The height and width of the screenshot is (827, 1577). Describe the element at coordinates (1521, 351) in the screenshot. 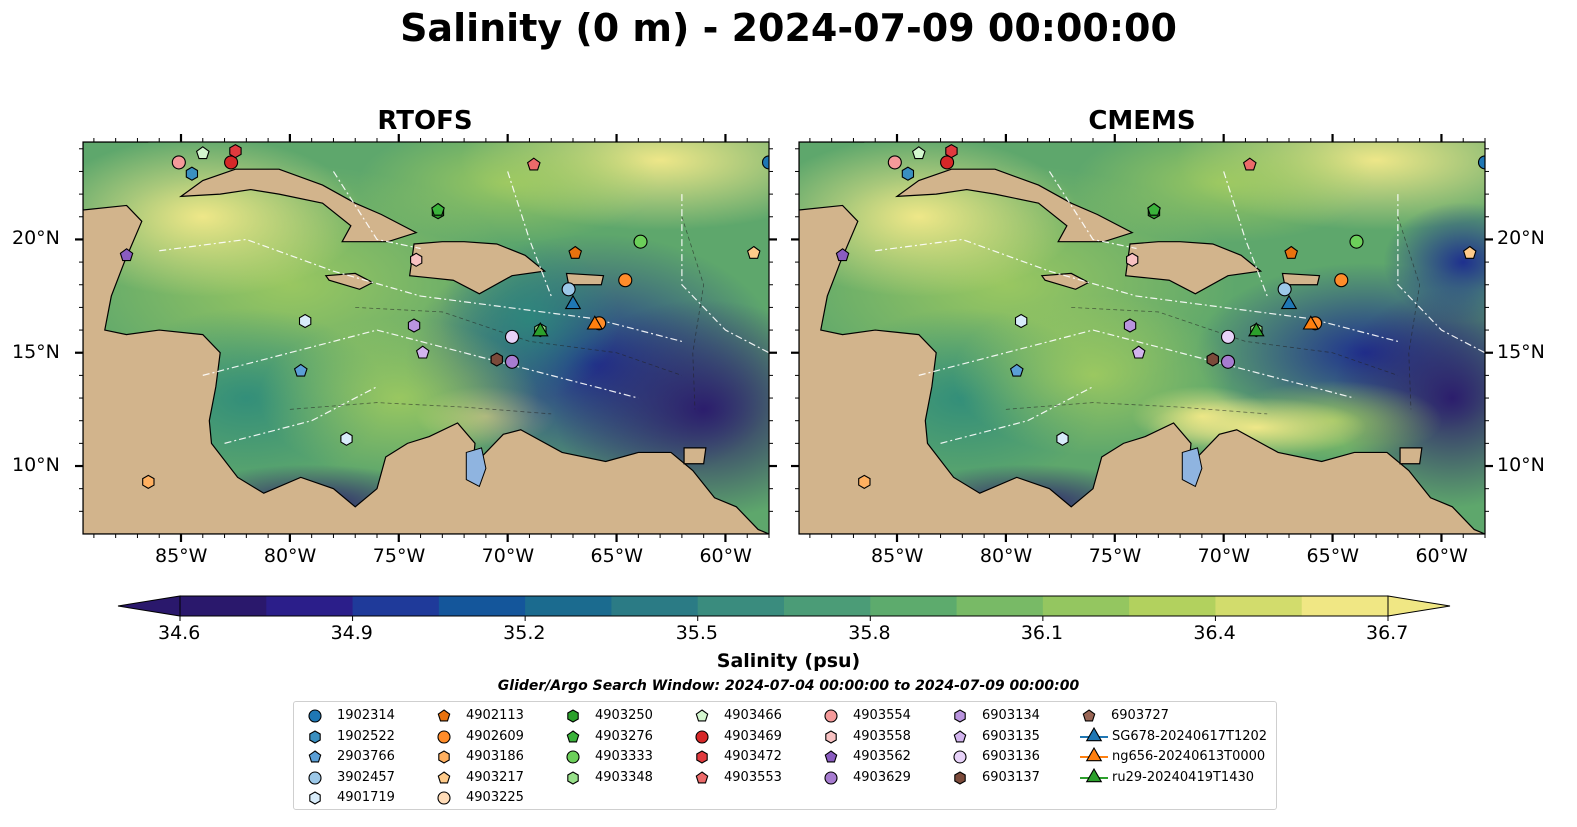

I see `lat-tick-label-right: 15°N` at that location.